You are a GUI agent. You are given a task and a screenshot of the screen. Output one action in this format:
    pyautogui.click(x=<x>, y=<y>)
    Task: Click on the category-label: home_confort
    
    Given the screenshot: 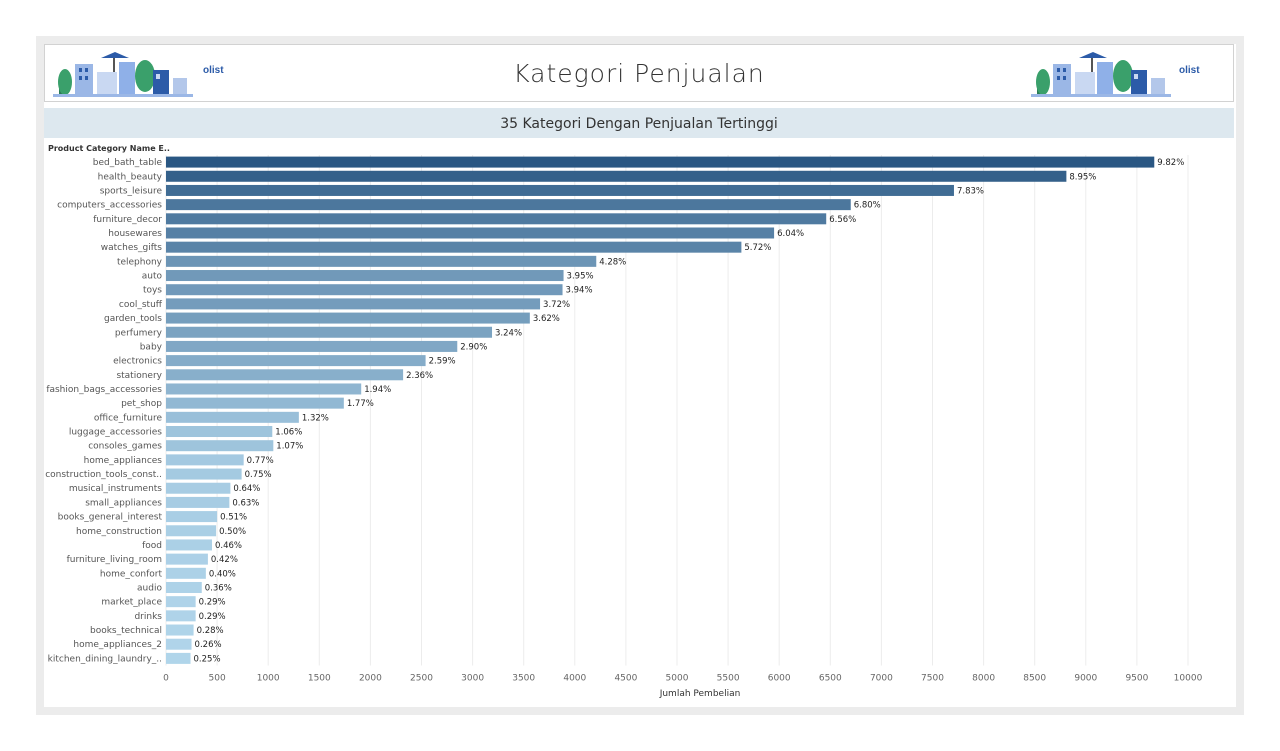 What is the action you would take?
    pyautogui.click(x=131, y=574)
    